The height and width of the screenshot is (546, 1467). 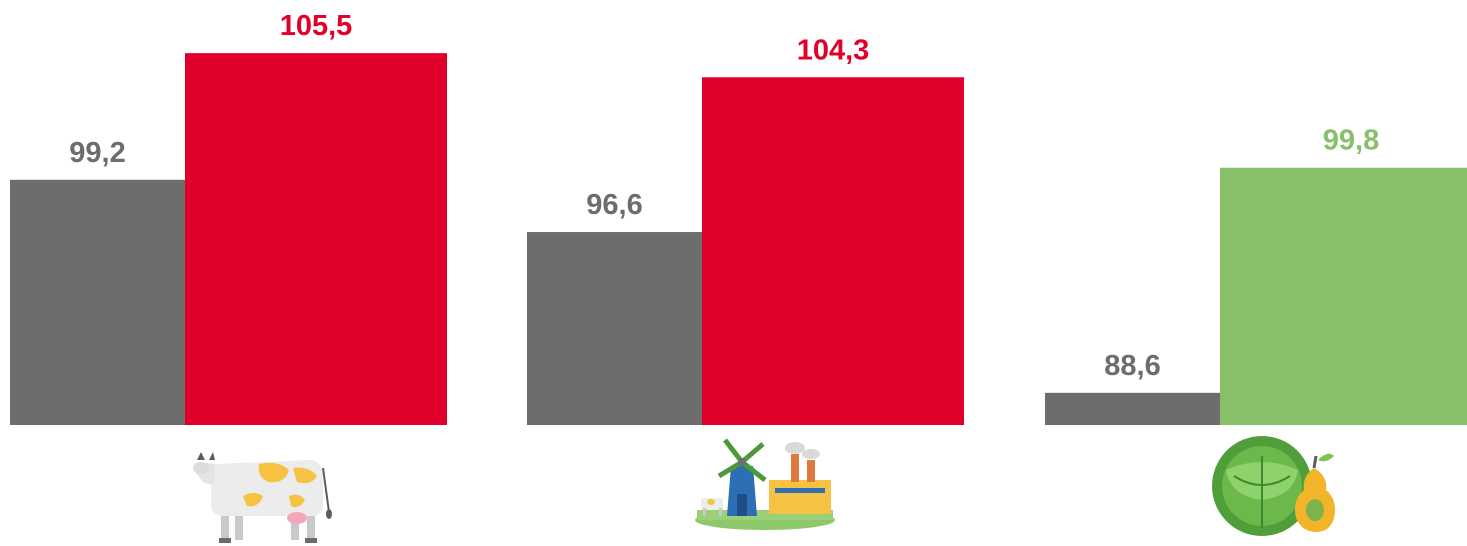 I want to click on value-label-group2-bar2: 104,3, so click(x=833, y=50).